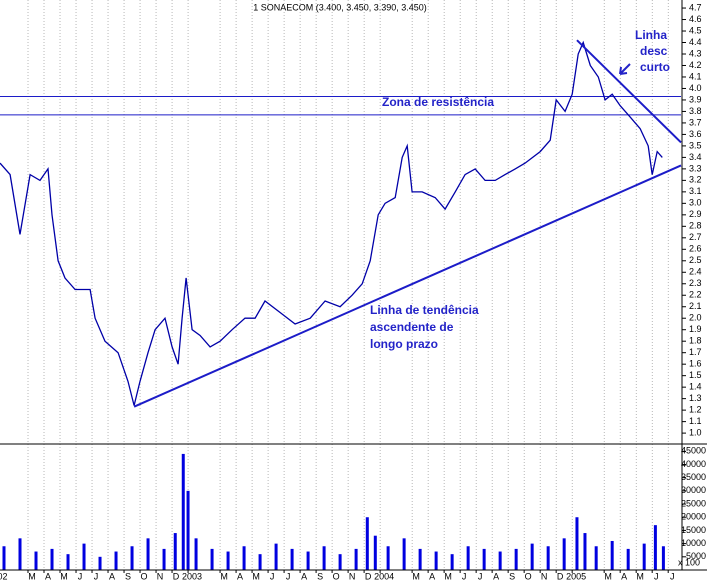 This screenshot has height=582, width=707. What do you see at coordinates (629, 91) in the screenshot?
I see `trend-line` at bounding box center [629, 91].